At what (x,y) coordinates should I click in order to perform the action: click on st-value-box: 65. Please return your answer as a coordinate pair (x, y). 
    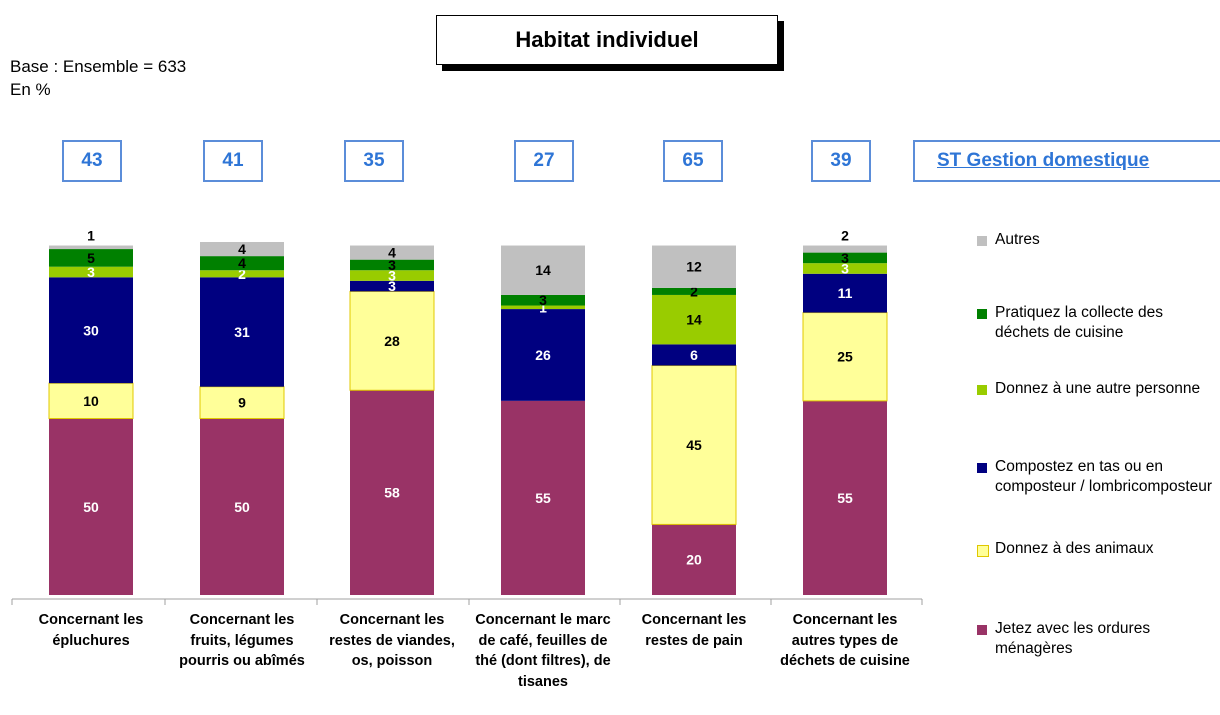
    Looking at the image, I should click on (693, 161).